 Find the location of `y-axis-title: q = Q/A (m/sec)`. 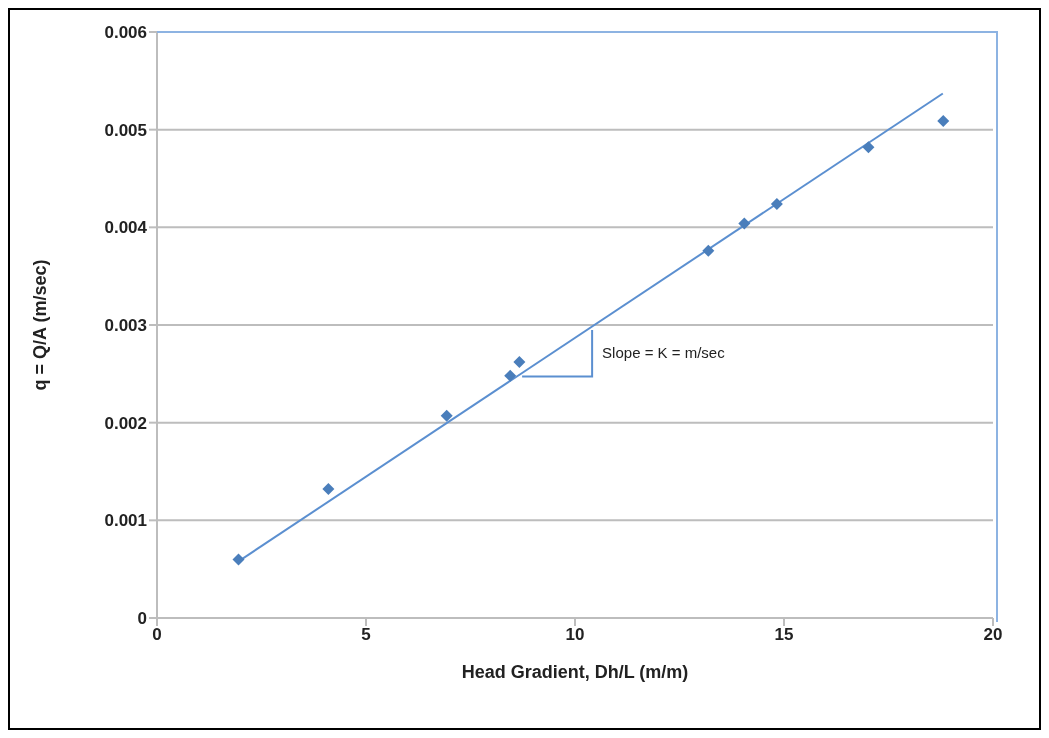

y-axis-title: q = Q/A (m/sec) is located at coordinates (40, 325).